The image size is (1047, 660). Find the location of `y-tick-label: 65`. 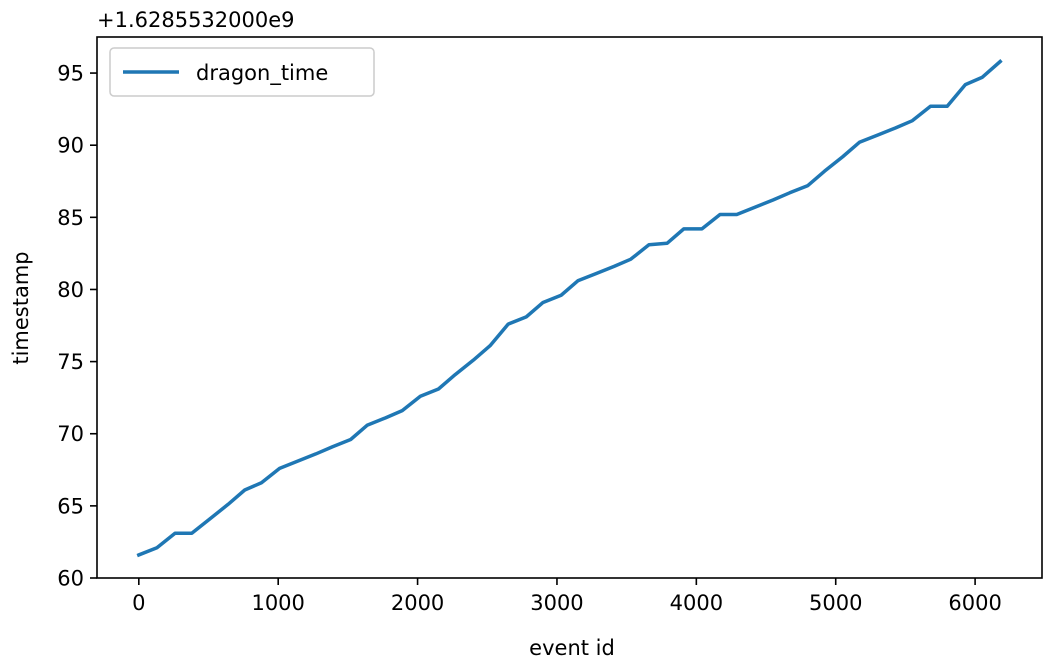

y-tick-label: 65 is located at coordinates (70, 506).